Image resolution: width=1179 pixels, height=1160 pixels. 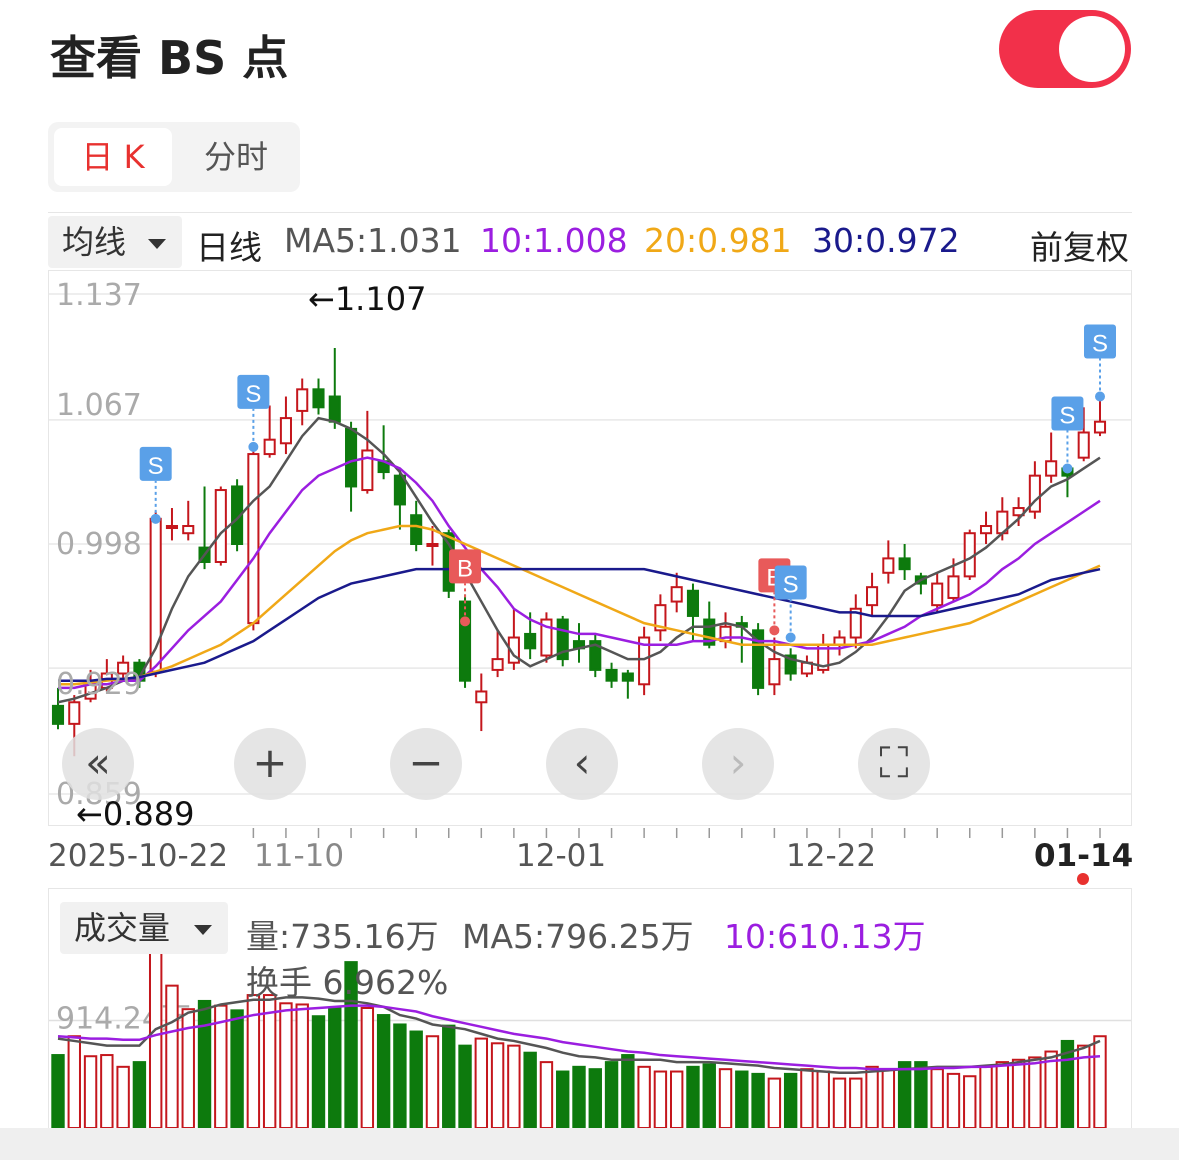 I want to click on volume-ma5-value: MA5:796.25万, so click(x=578, y=936).